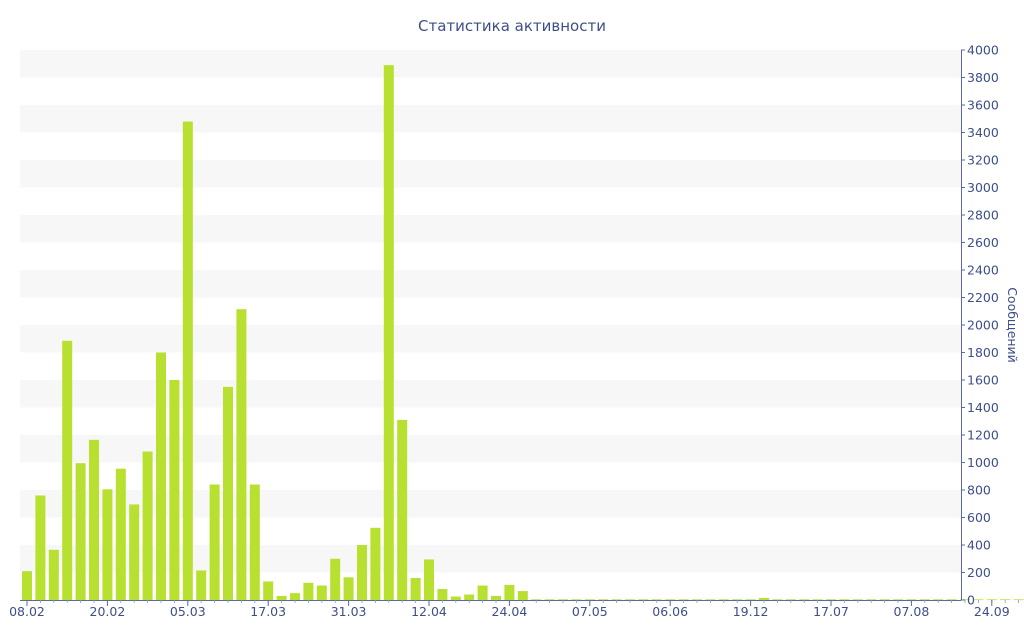  I want to click on y-tick-label: 3400, so click(983, 132).